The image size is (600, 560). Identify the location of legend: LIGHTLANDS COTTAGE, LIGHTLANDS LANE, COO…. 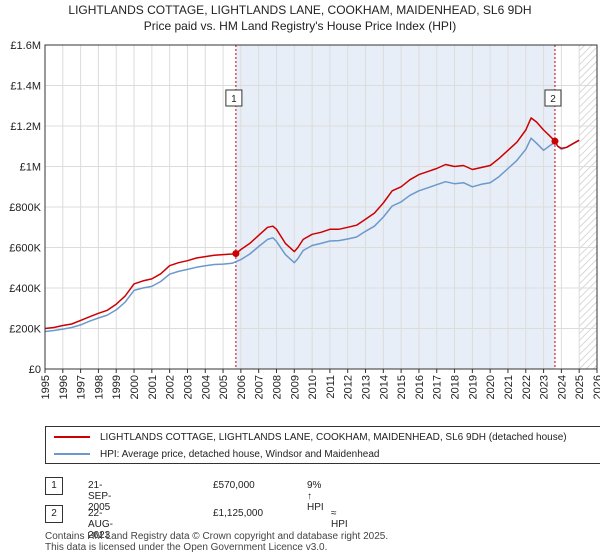
(322, 445).